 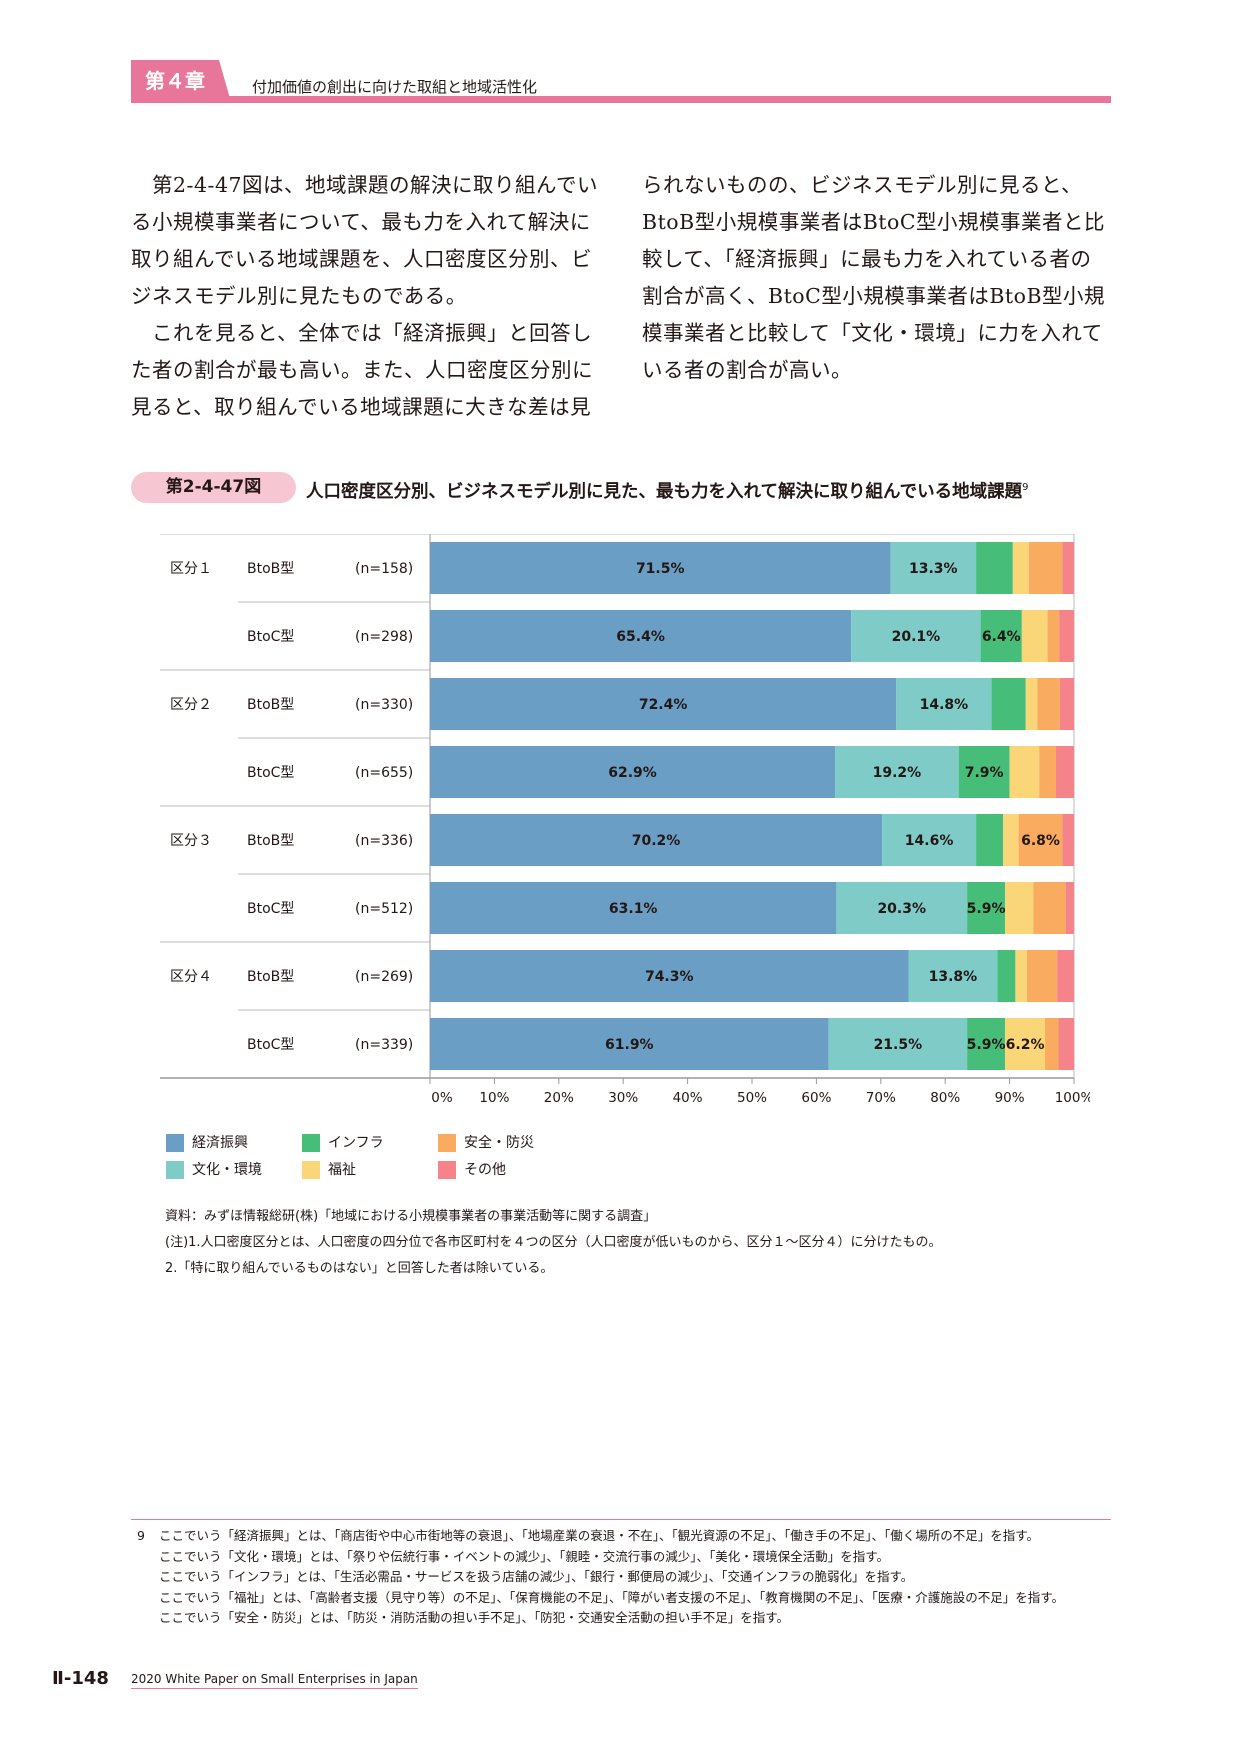 What do you see at coordinates (80, 1678) in the screenshot?
I see `page-number: Ⅱ-148` at bounding box center [80, 1678].